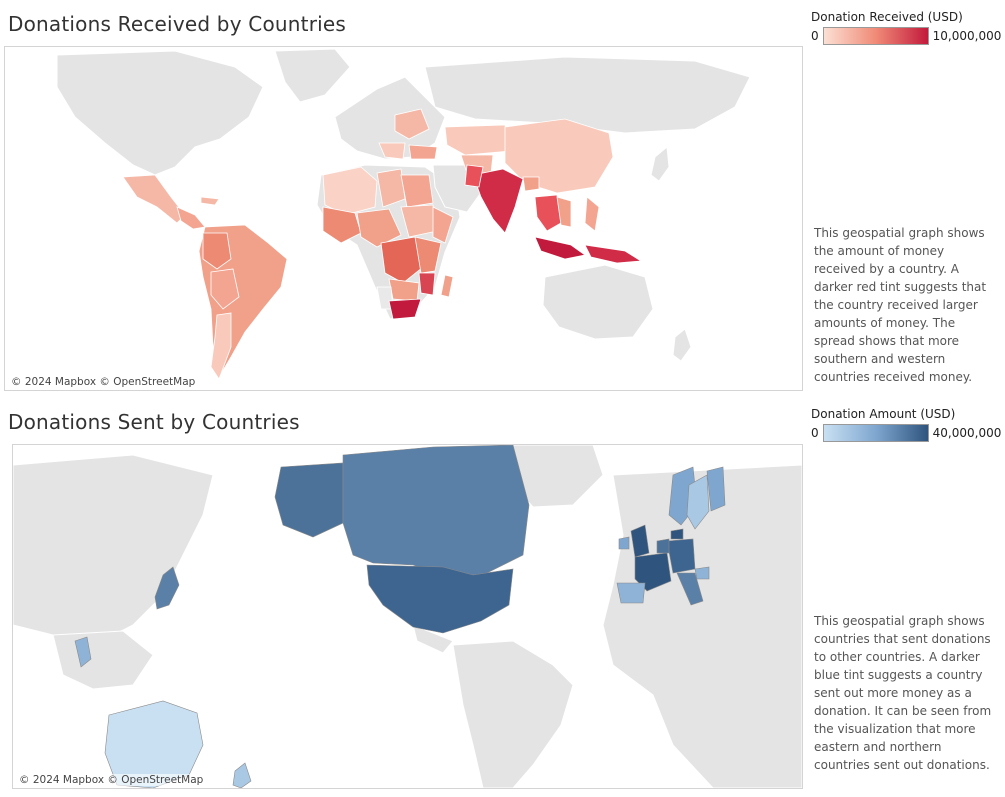 This screenshot has height=797, width=1005. Describe the element at coordinates (631, 593) in the screenshot. I see `country-spain` at that location.